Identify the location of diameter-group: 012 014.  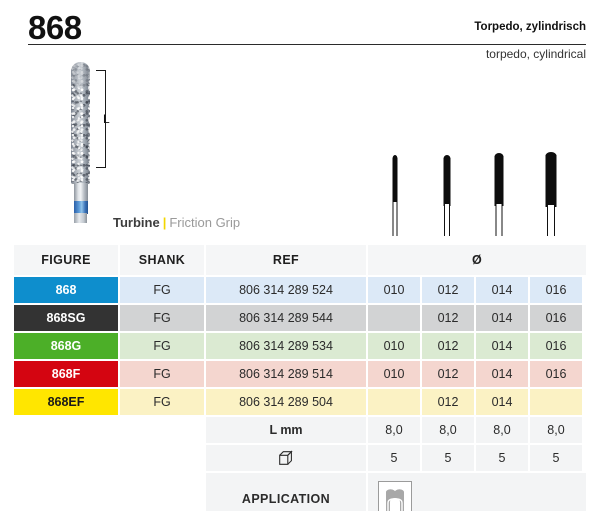
(475, 402).